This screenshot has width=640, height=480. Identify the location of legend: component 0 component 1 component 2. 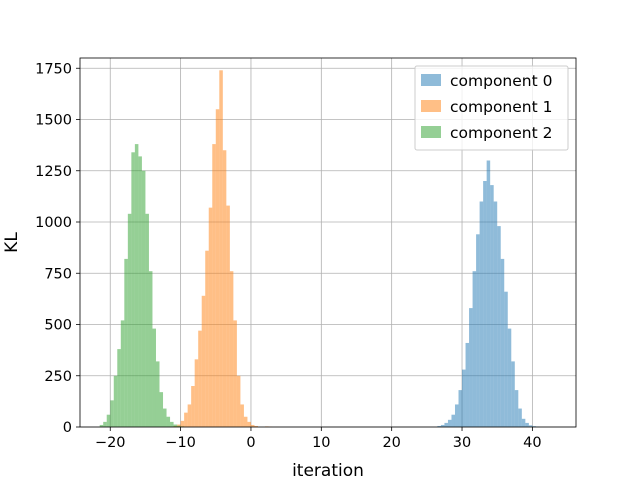
(491, 108).